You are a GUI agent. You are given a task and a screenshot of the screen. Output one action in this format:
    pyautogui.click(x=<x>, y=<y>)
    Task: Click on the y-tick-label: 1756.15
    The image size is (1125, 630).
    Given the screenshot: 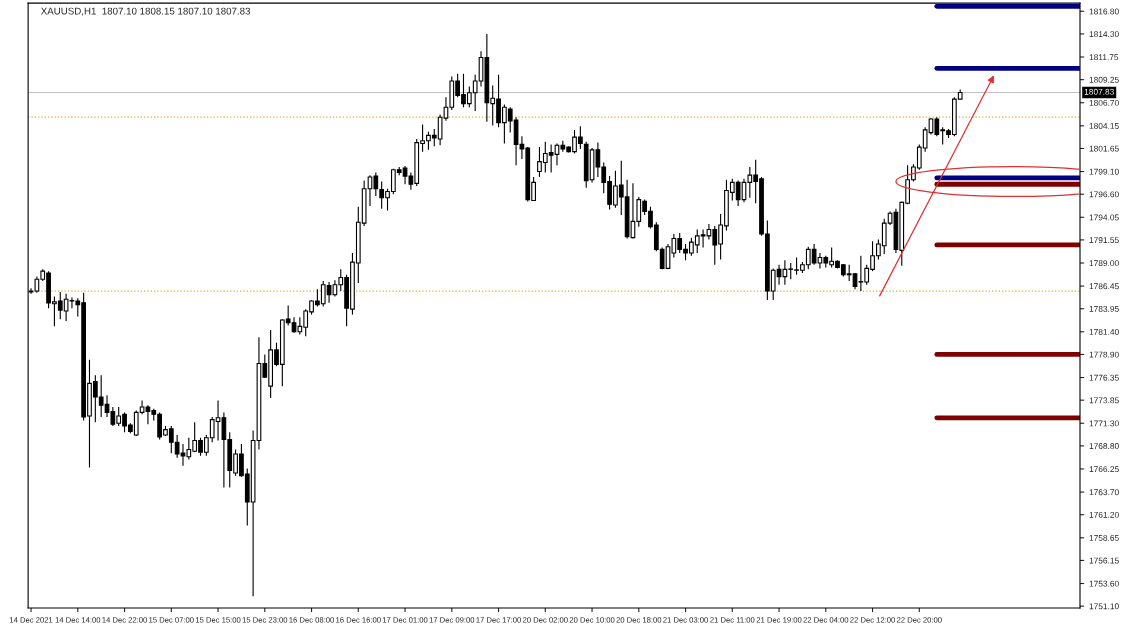 What is the action you would take?
    pyautogui.click(x=1104, y=560)
    